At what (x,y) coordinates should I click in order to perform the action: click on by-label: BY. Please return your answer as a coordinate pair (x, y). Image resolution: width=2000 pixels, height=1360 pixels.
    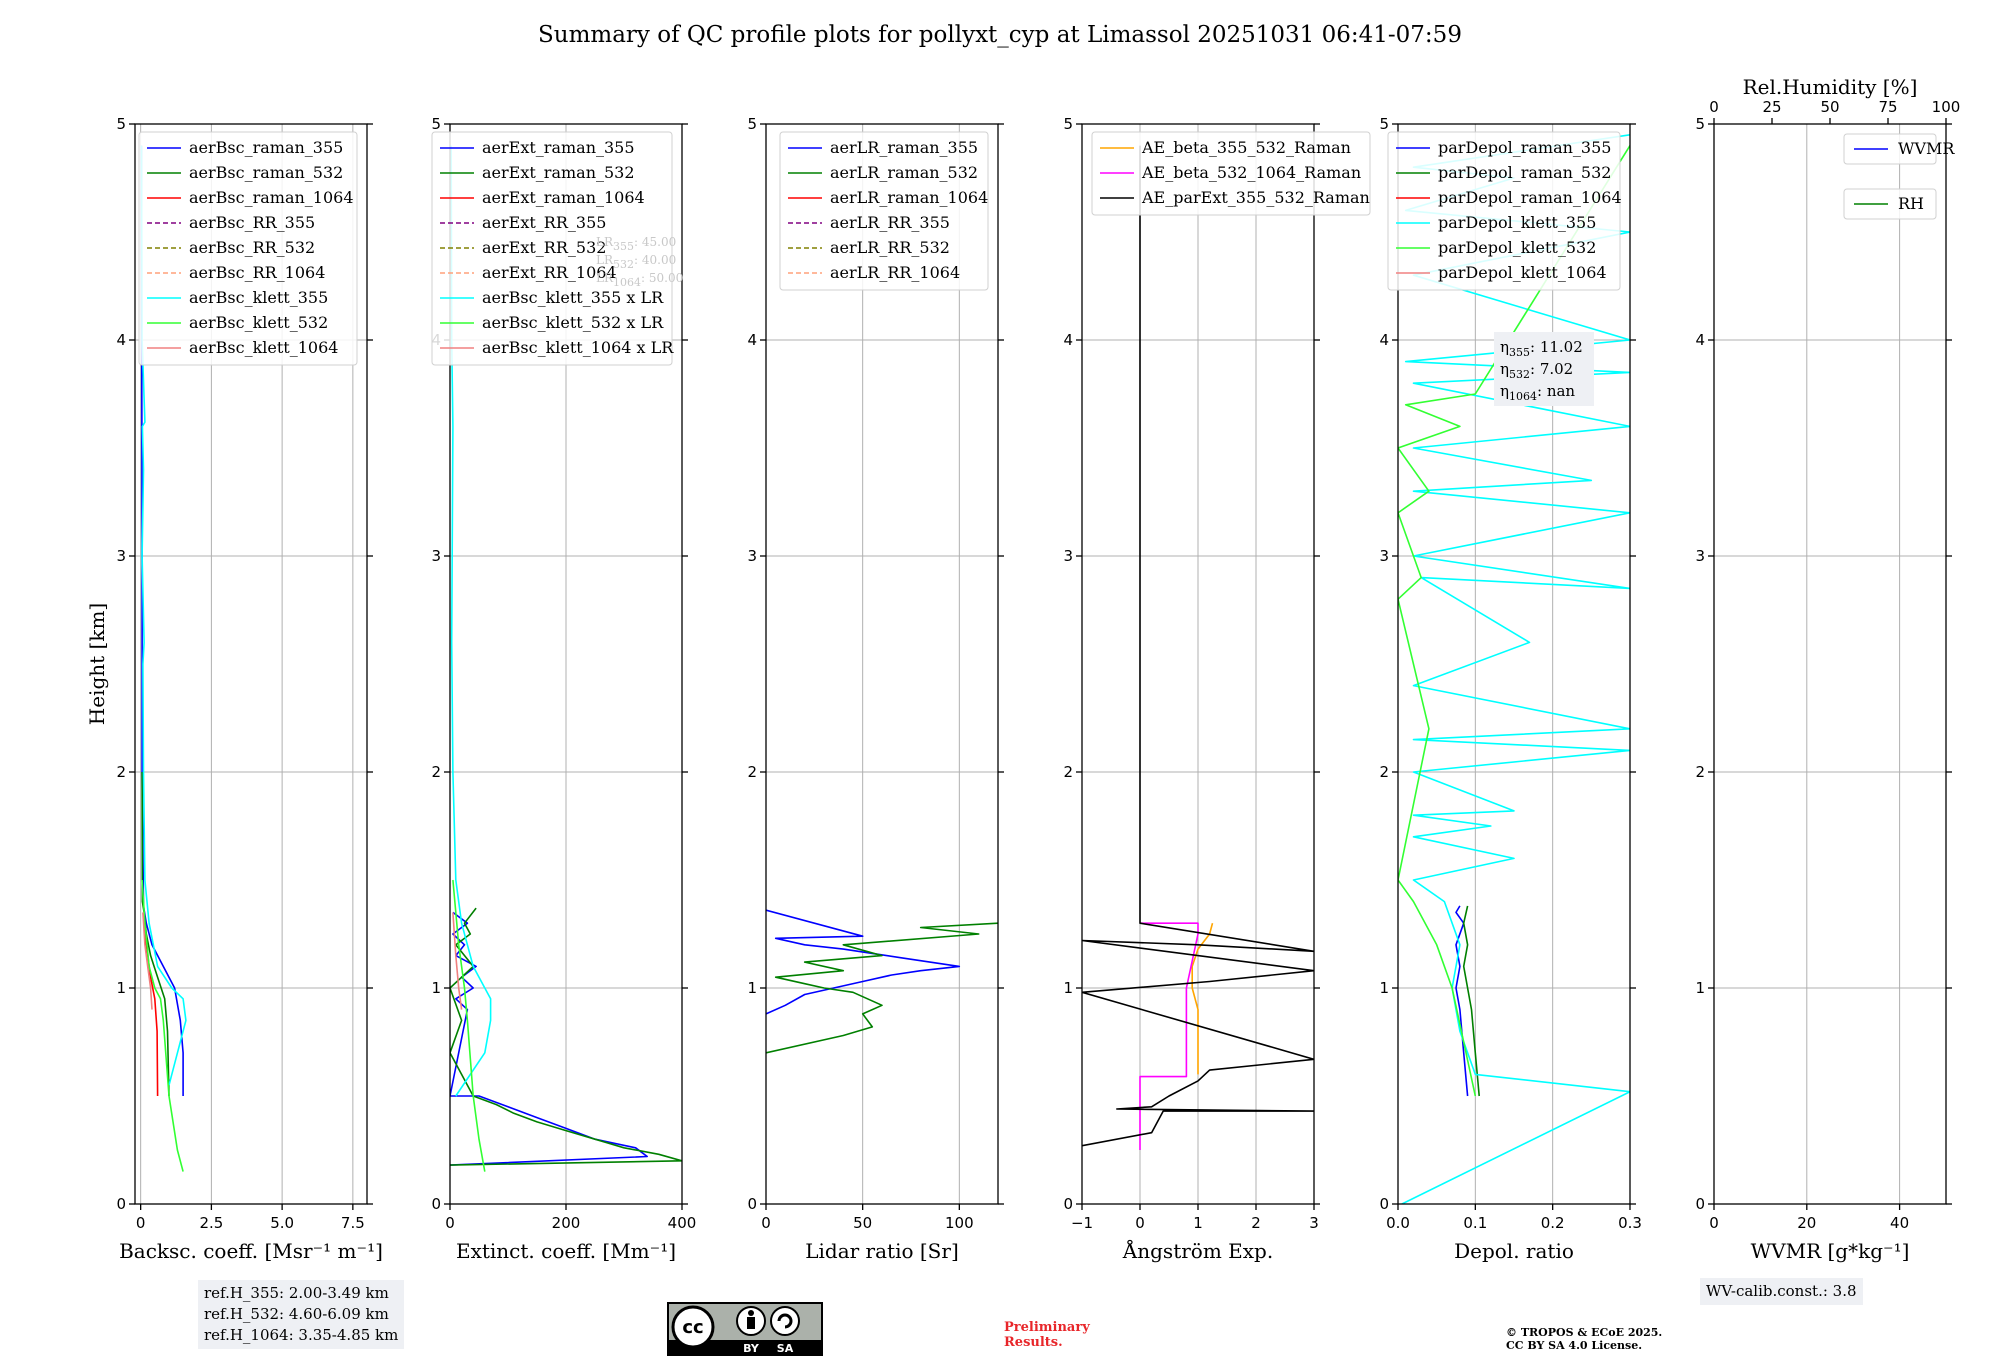
    Looking at the image, I should click on (751, 1348).